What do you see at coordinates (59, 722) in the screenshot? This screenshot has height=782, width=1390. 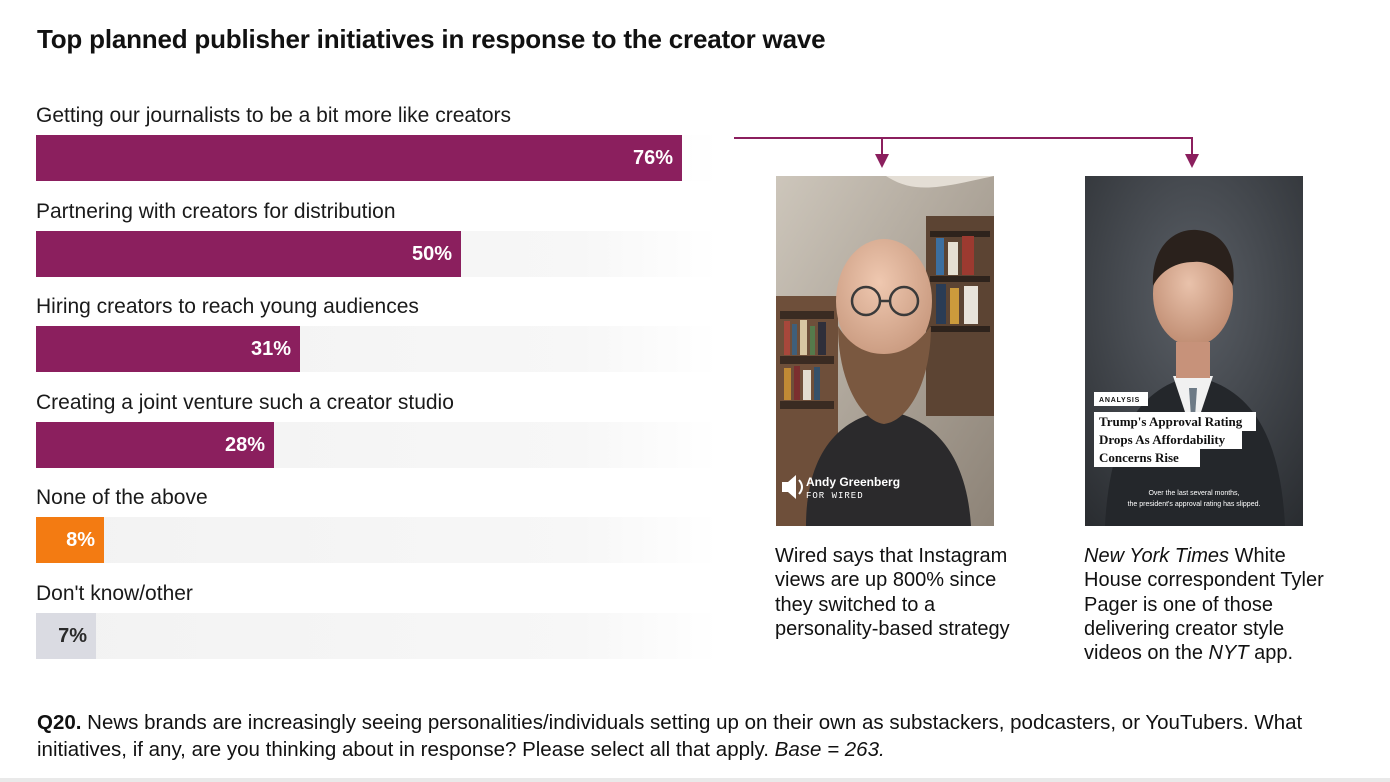 I see `question-id: Q20.` at bounding box center [59, 722].